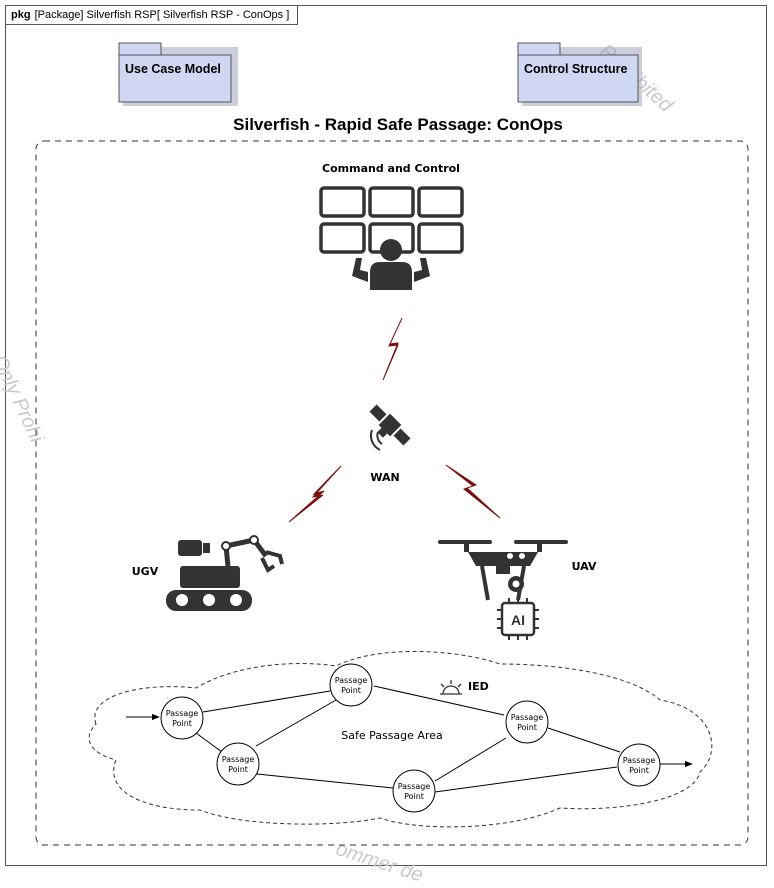  I want to click on command-and-control-icon, so click(391, 220).